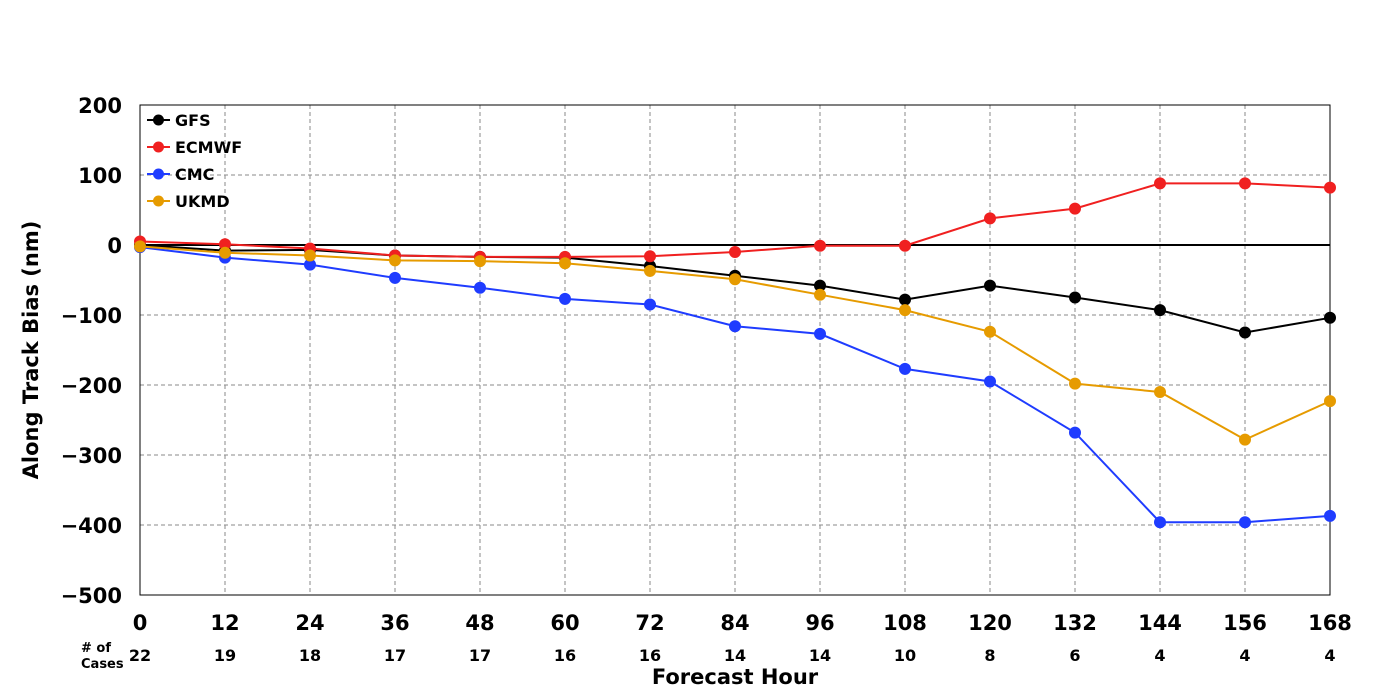  What do you see at coordinates (649, 623) in the screenshot?
I see `x-tick-label: 72` at bounding box center [649, 623].